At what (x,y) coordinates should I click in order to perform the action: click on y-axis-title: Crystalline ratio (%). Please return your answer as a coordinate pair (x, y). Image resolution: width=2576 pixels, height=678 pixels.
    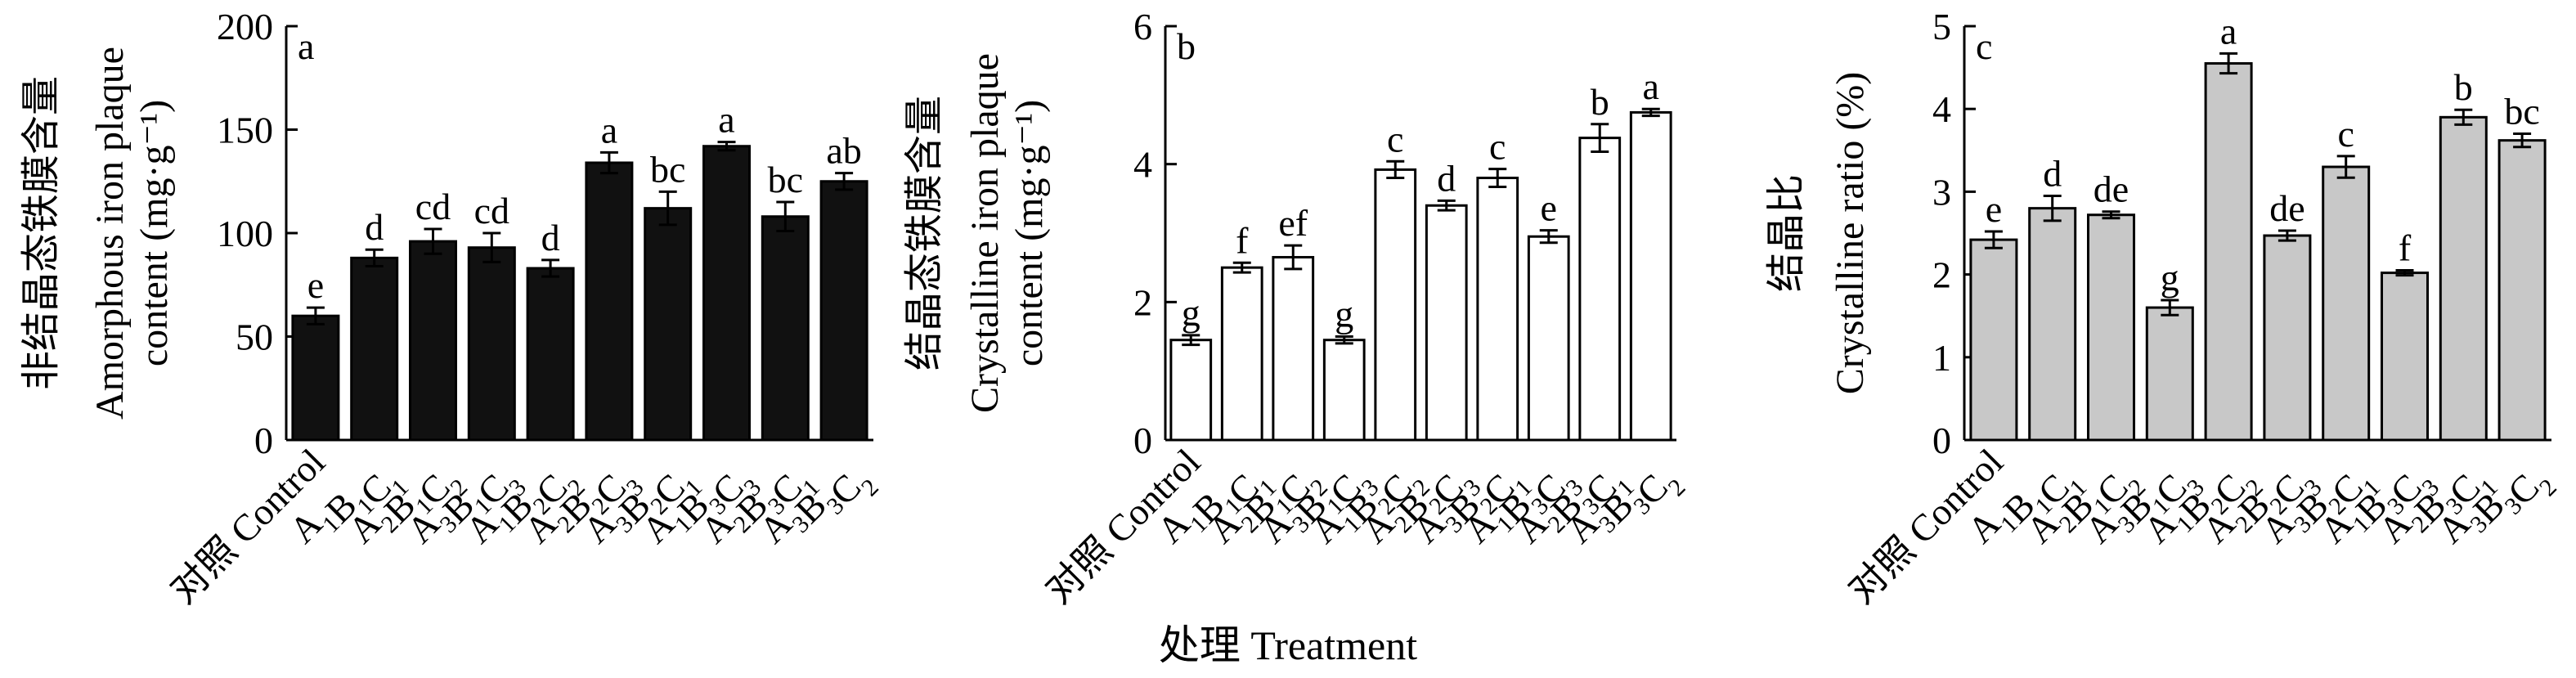
    Looking at the image, I should click on (1851, 234).